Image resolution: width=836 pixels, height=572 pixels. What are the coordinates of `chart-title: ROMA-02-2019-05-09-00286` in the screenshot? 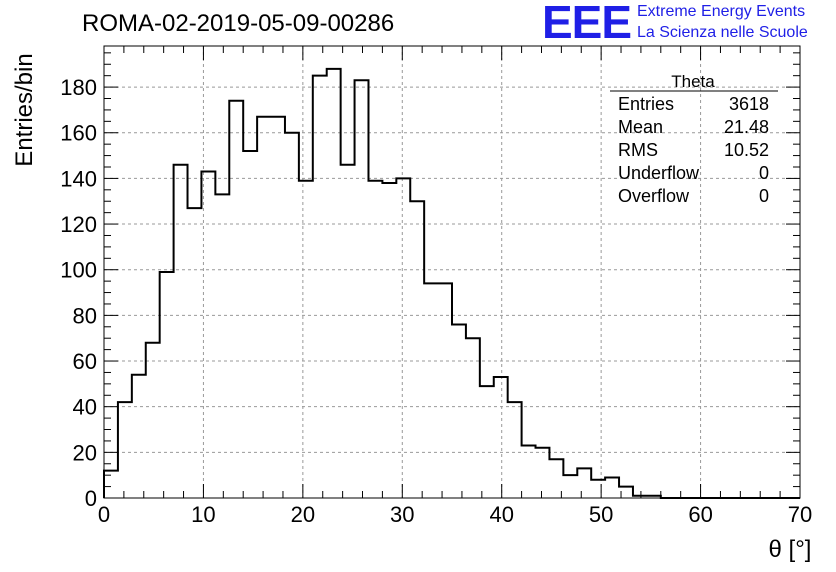 It's located at (238, 23).